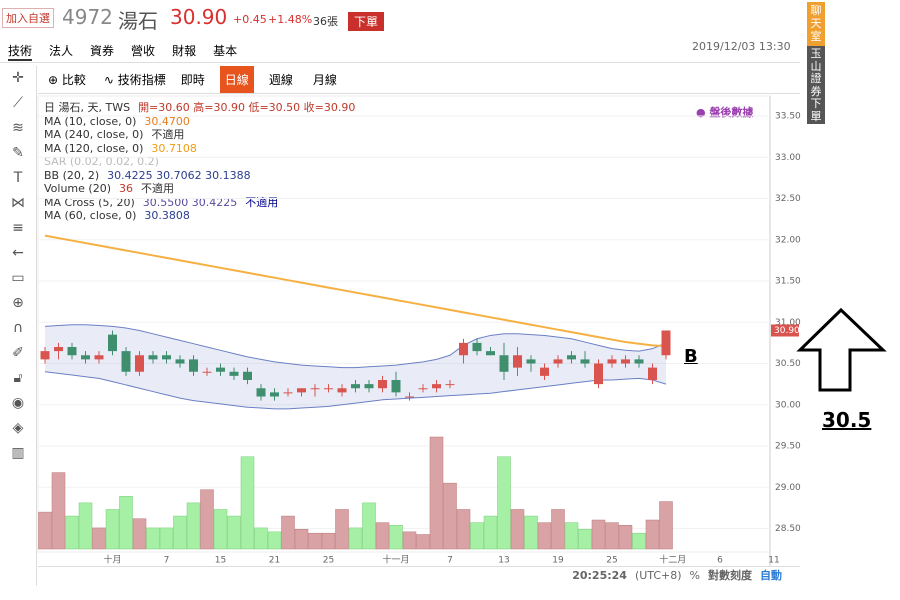 The width and height of the screenshot is (900, 600). What do you see at coordinates (90, 121) in the screenshot?
I see `legend-text: MA (10, close, 0)` at bounding box center [90, 121].